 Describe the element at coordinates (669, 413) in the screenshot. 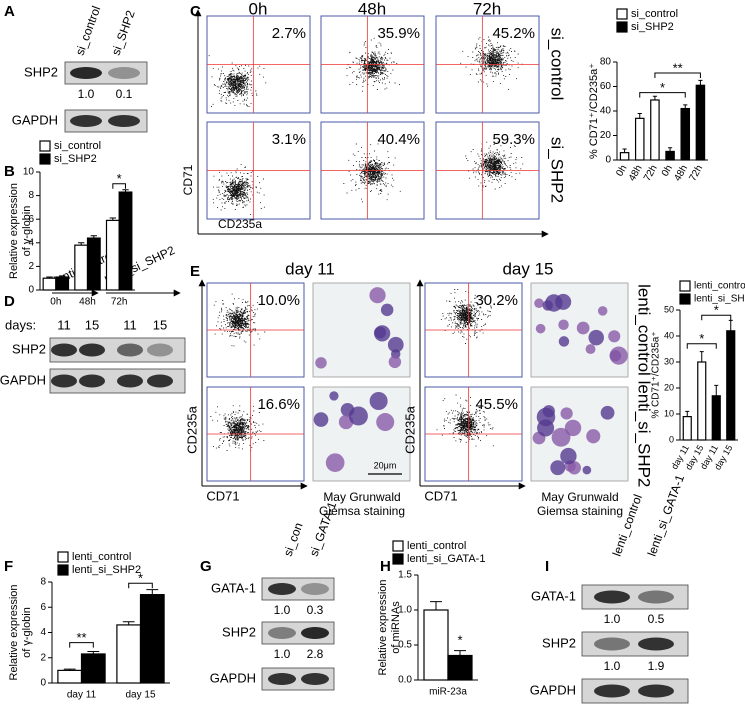

I see `y-tick-label: 10` at that location.